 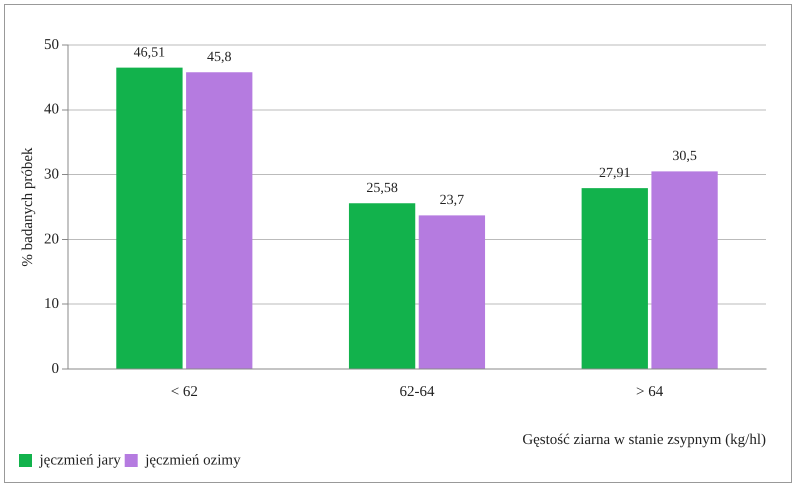 What do you see at coordinates (51, 304) in the screenshot?
I see `y-tick-label: 10` at bounding box center [51, 304].